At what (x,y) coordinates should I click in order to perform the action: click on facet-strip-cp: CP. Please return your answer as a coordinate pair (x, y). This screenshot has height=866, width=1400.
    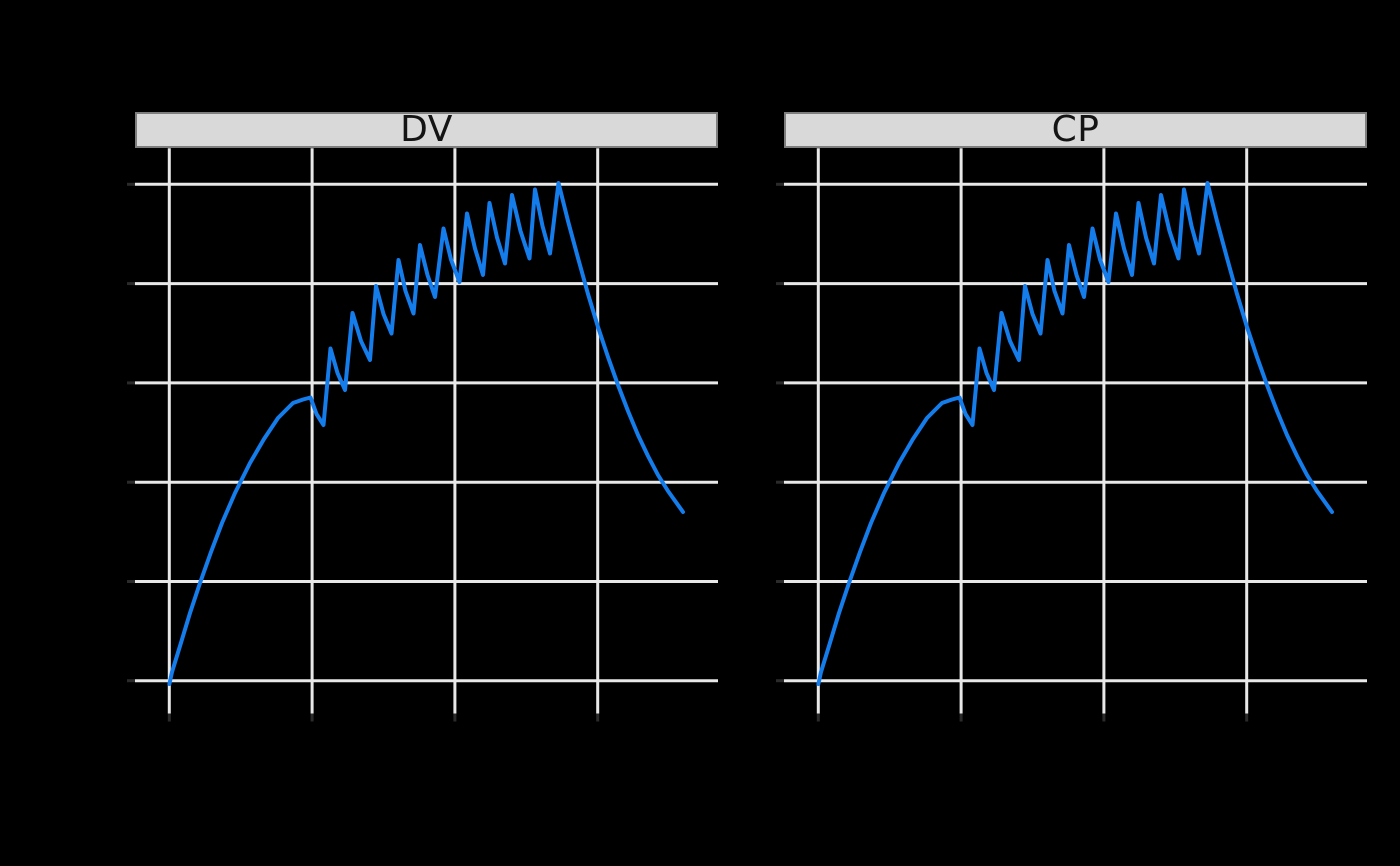
    Looking at the image, I should click on (1075, 129).